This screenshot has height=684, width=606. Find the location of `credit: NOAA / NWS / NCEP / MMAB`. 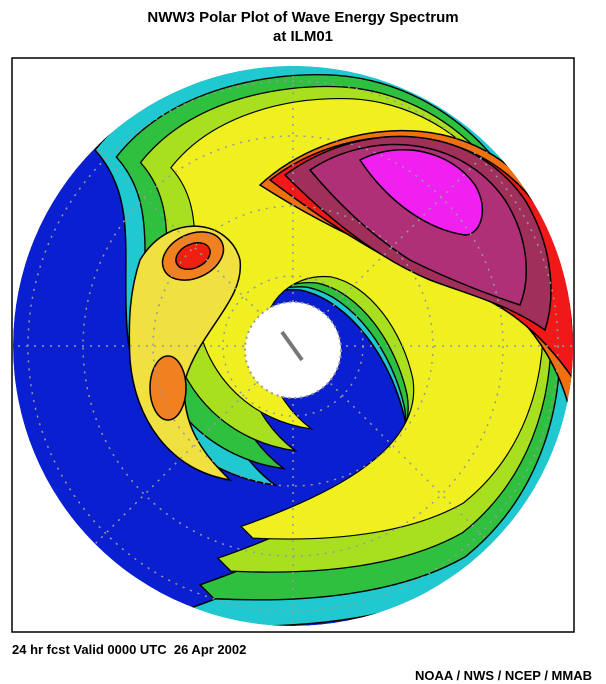

credit: NOAA / NWS / NCEP / MMAB is located at coordinates (503, 675).